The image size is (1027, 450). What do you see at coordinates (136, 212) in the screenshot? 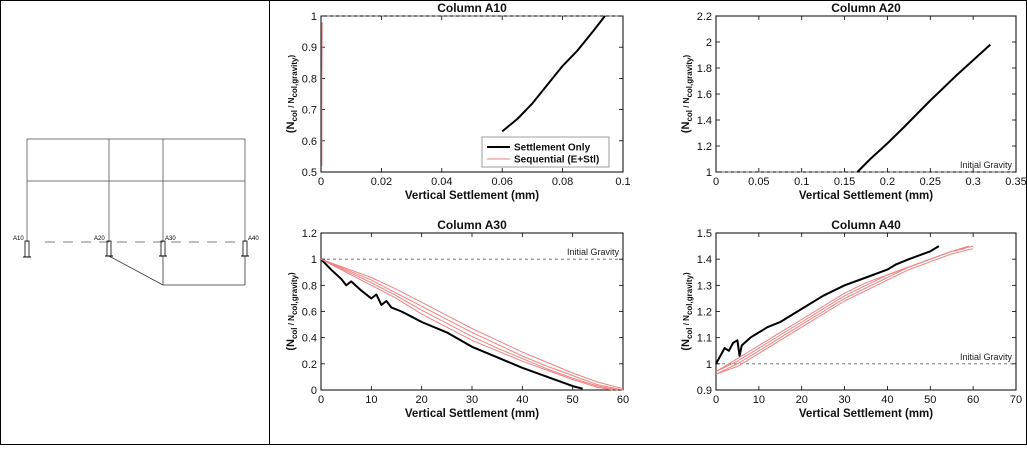
I see `frame-schematic: A10 A20 A30 A40` at bounding box center [136, 212].